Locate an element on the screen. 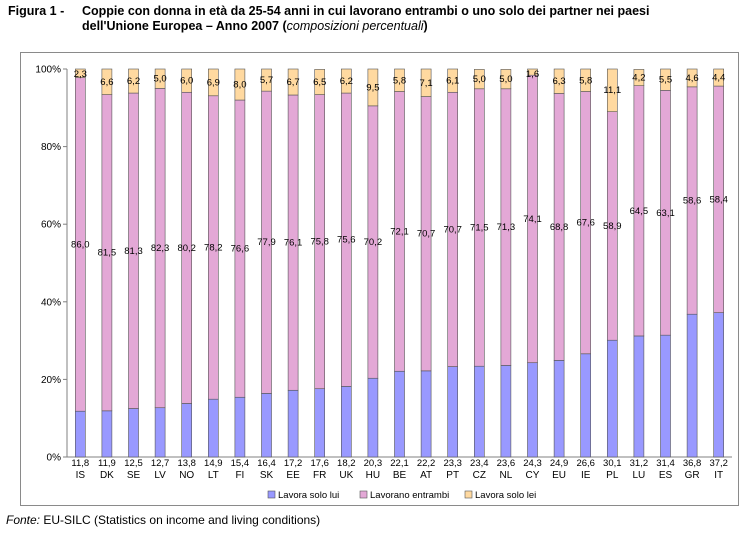 The image size is (750, 536). data-label: 18,2 is located at coordinates (346, 463).